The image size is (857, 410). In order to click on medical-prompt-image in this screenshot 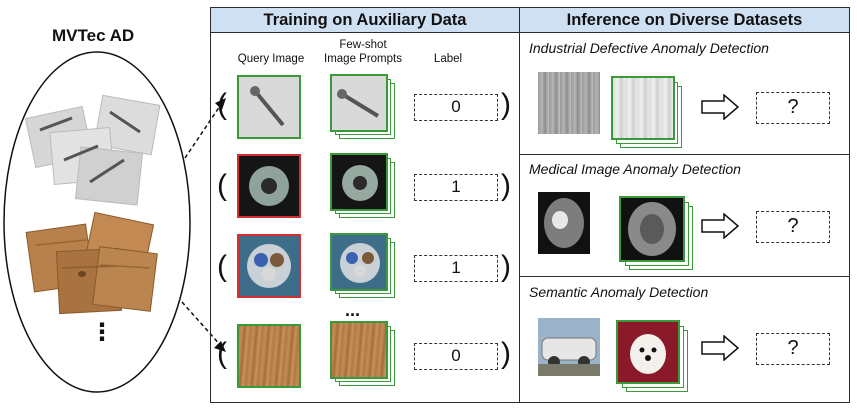, I will do `click(652, 229)`.